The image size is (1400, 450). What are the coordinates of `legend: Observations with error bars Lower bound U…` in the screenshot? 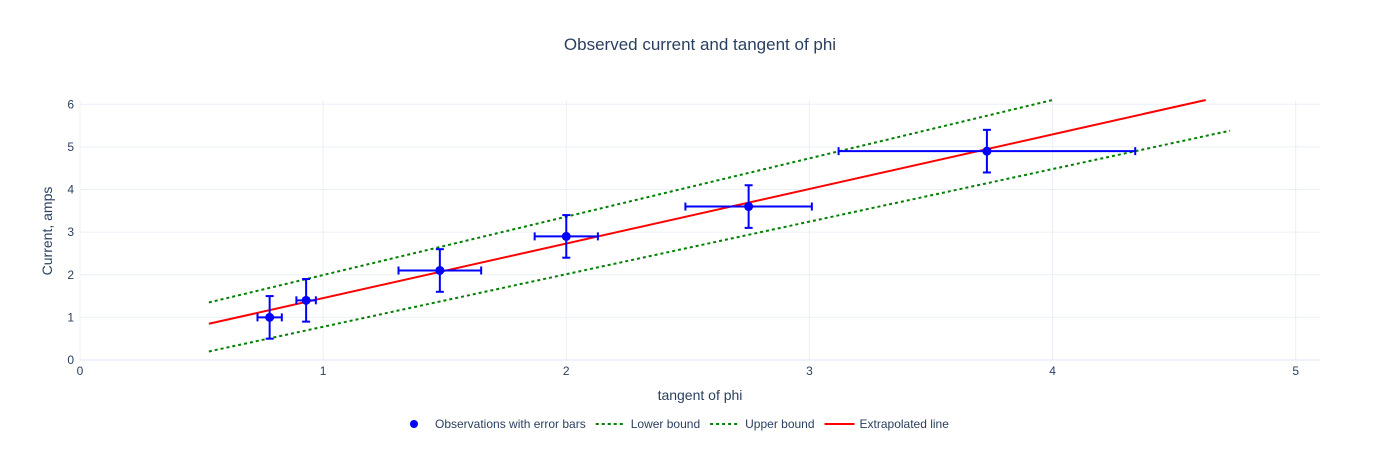 It's located at (679, 424).